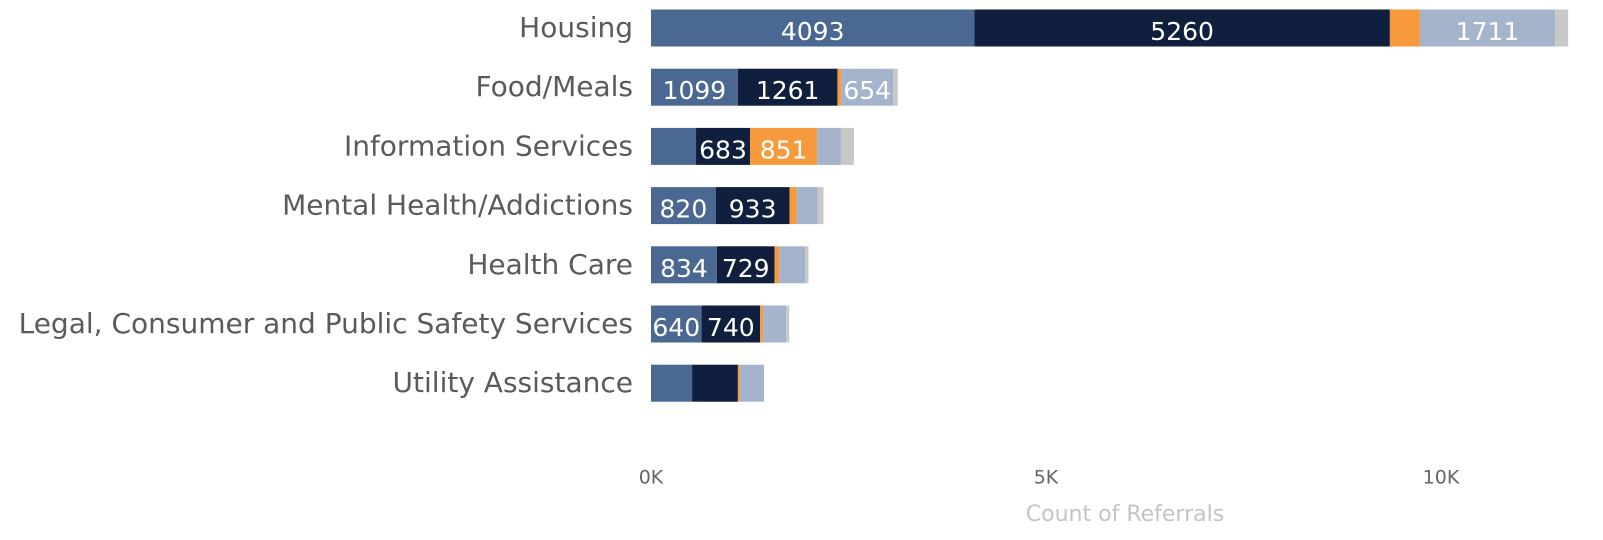  I want to click on x-tick-label: 10K, so click(1441, 478).